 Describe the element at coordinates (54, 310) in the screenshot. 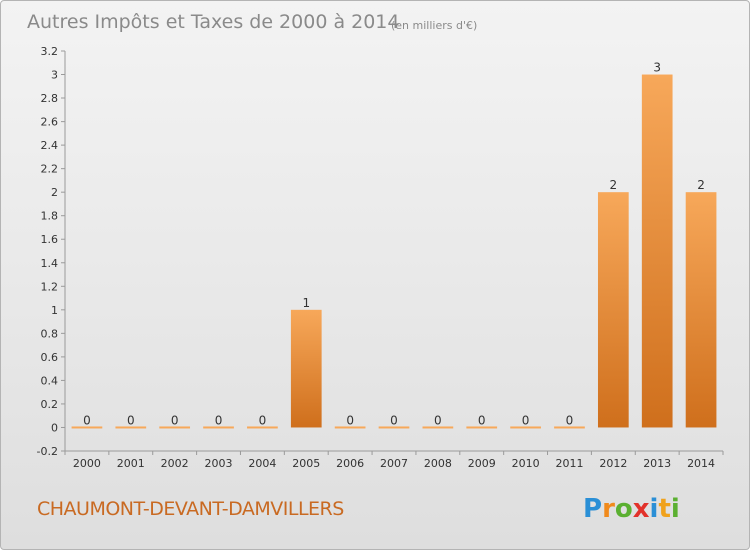

I see `y-tick-label: 1` at that location.